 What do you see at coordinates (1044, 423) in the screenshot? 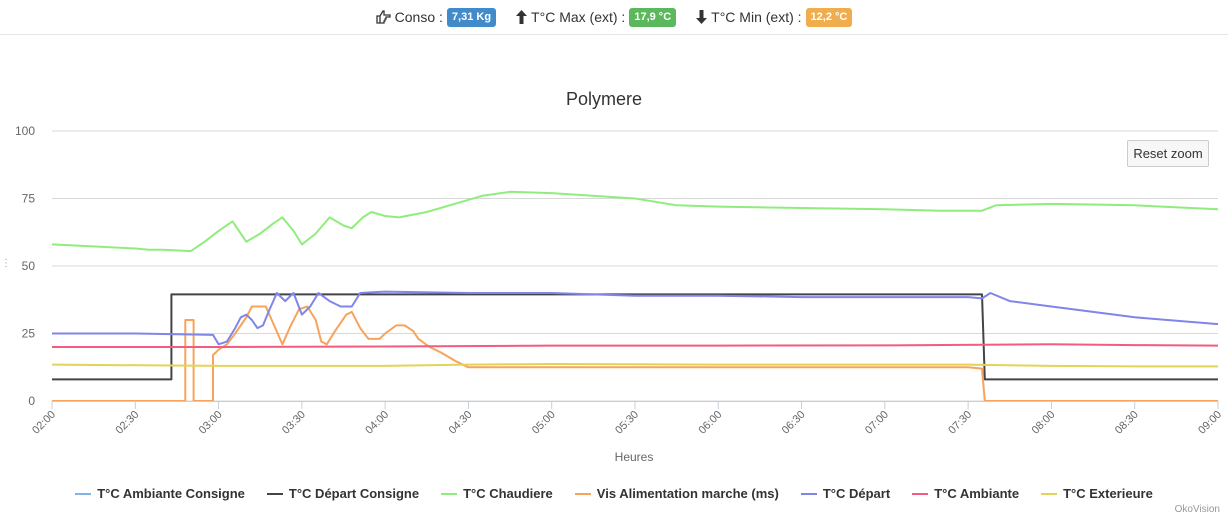
I see `x-tick-label: 08:00` at bounding box center [1044, 423].